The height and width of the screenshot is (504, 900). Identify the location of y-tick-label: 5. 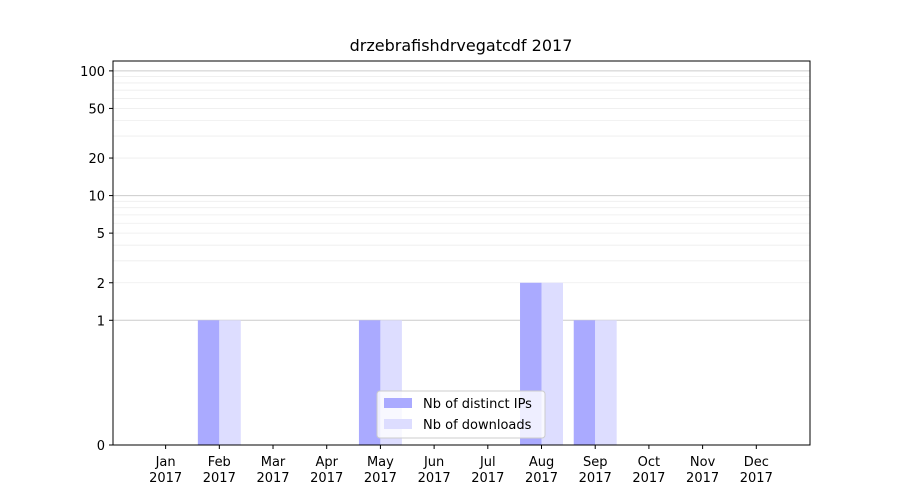
(101, 234).